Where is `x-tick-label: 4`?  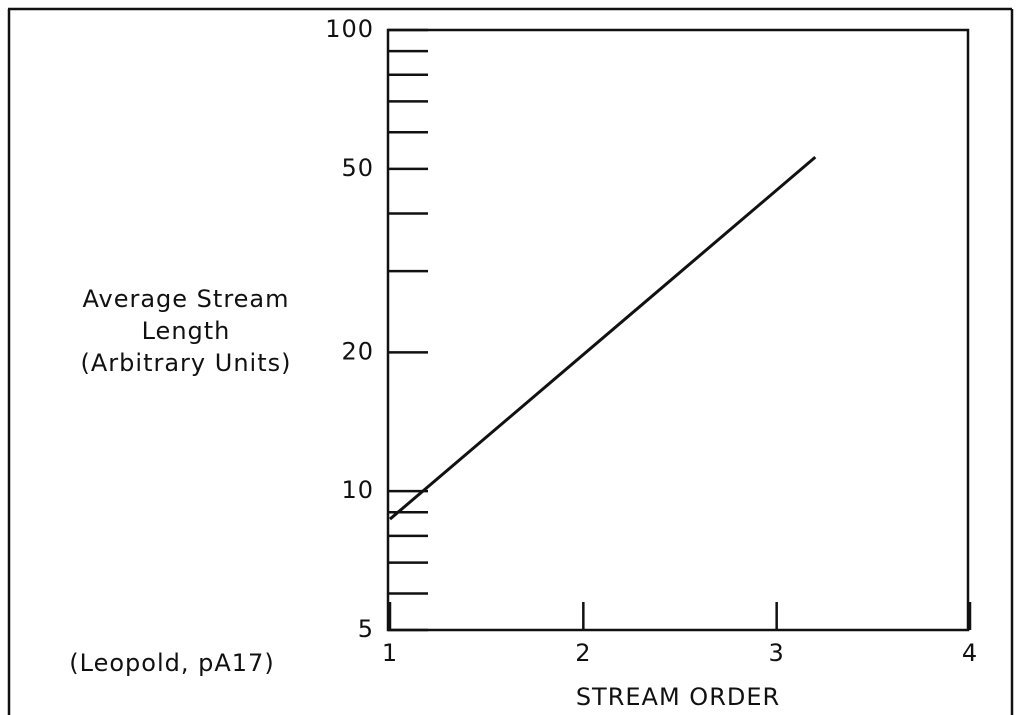
x-tick-label: 4 is located at coordinates (970, 653).